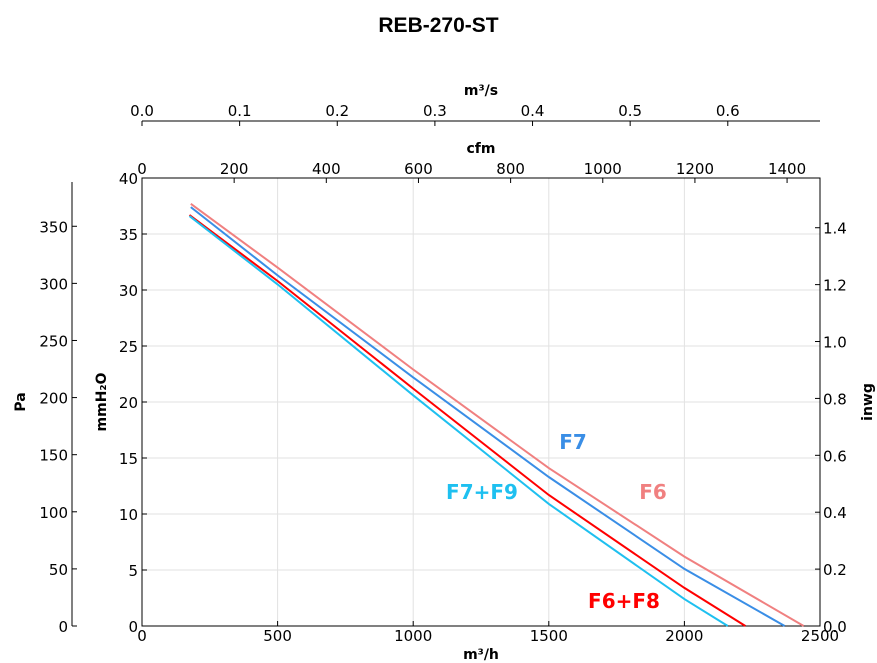  I want to click on series-label-f7: F7, so click(573, 442).